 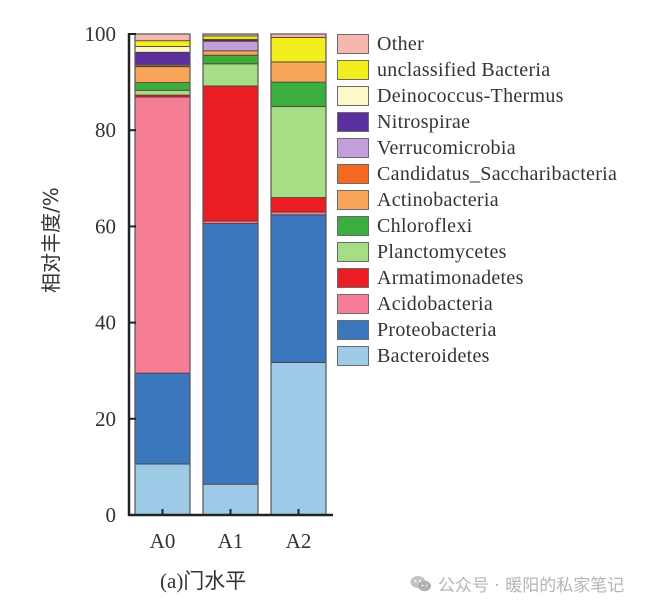 I want to click on bar-A0, so click(x=162, y=274).